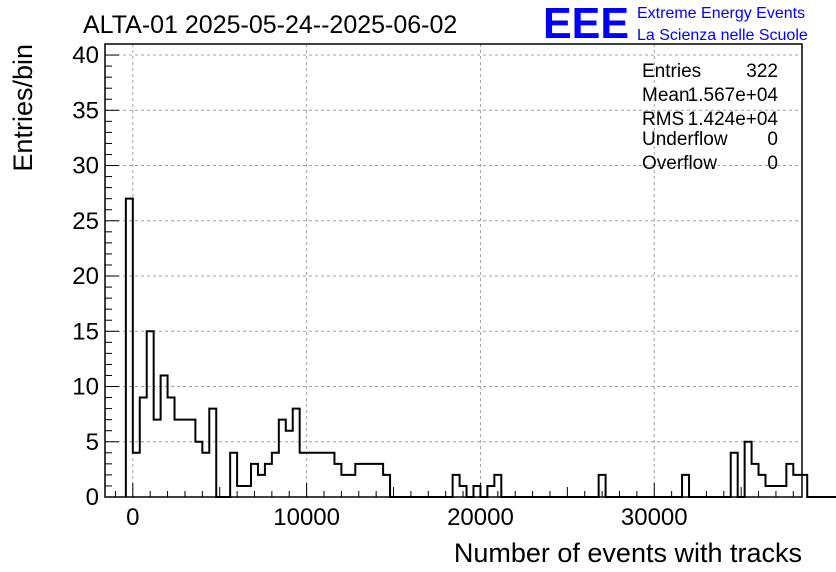  What do you see at coordinates (85, 55) in the screenshot?
I see `y-tick-label: 40` at bounding box center [85, 55].